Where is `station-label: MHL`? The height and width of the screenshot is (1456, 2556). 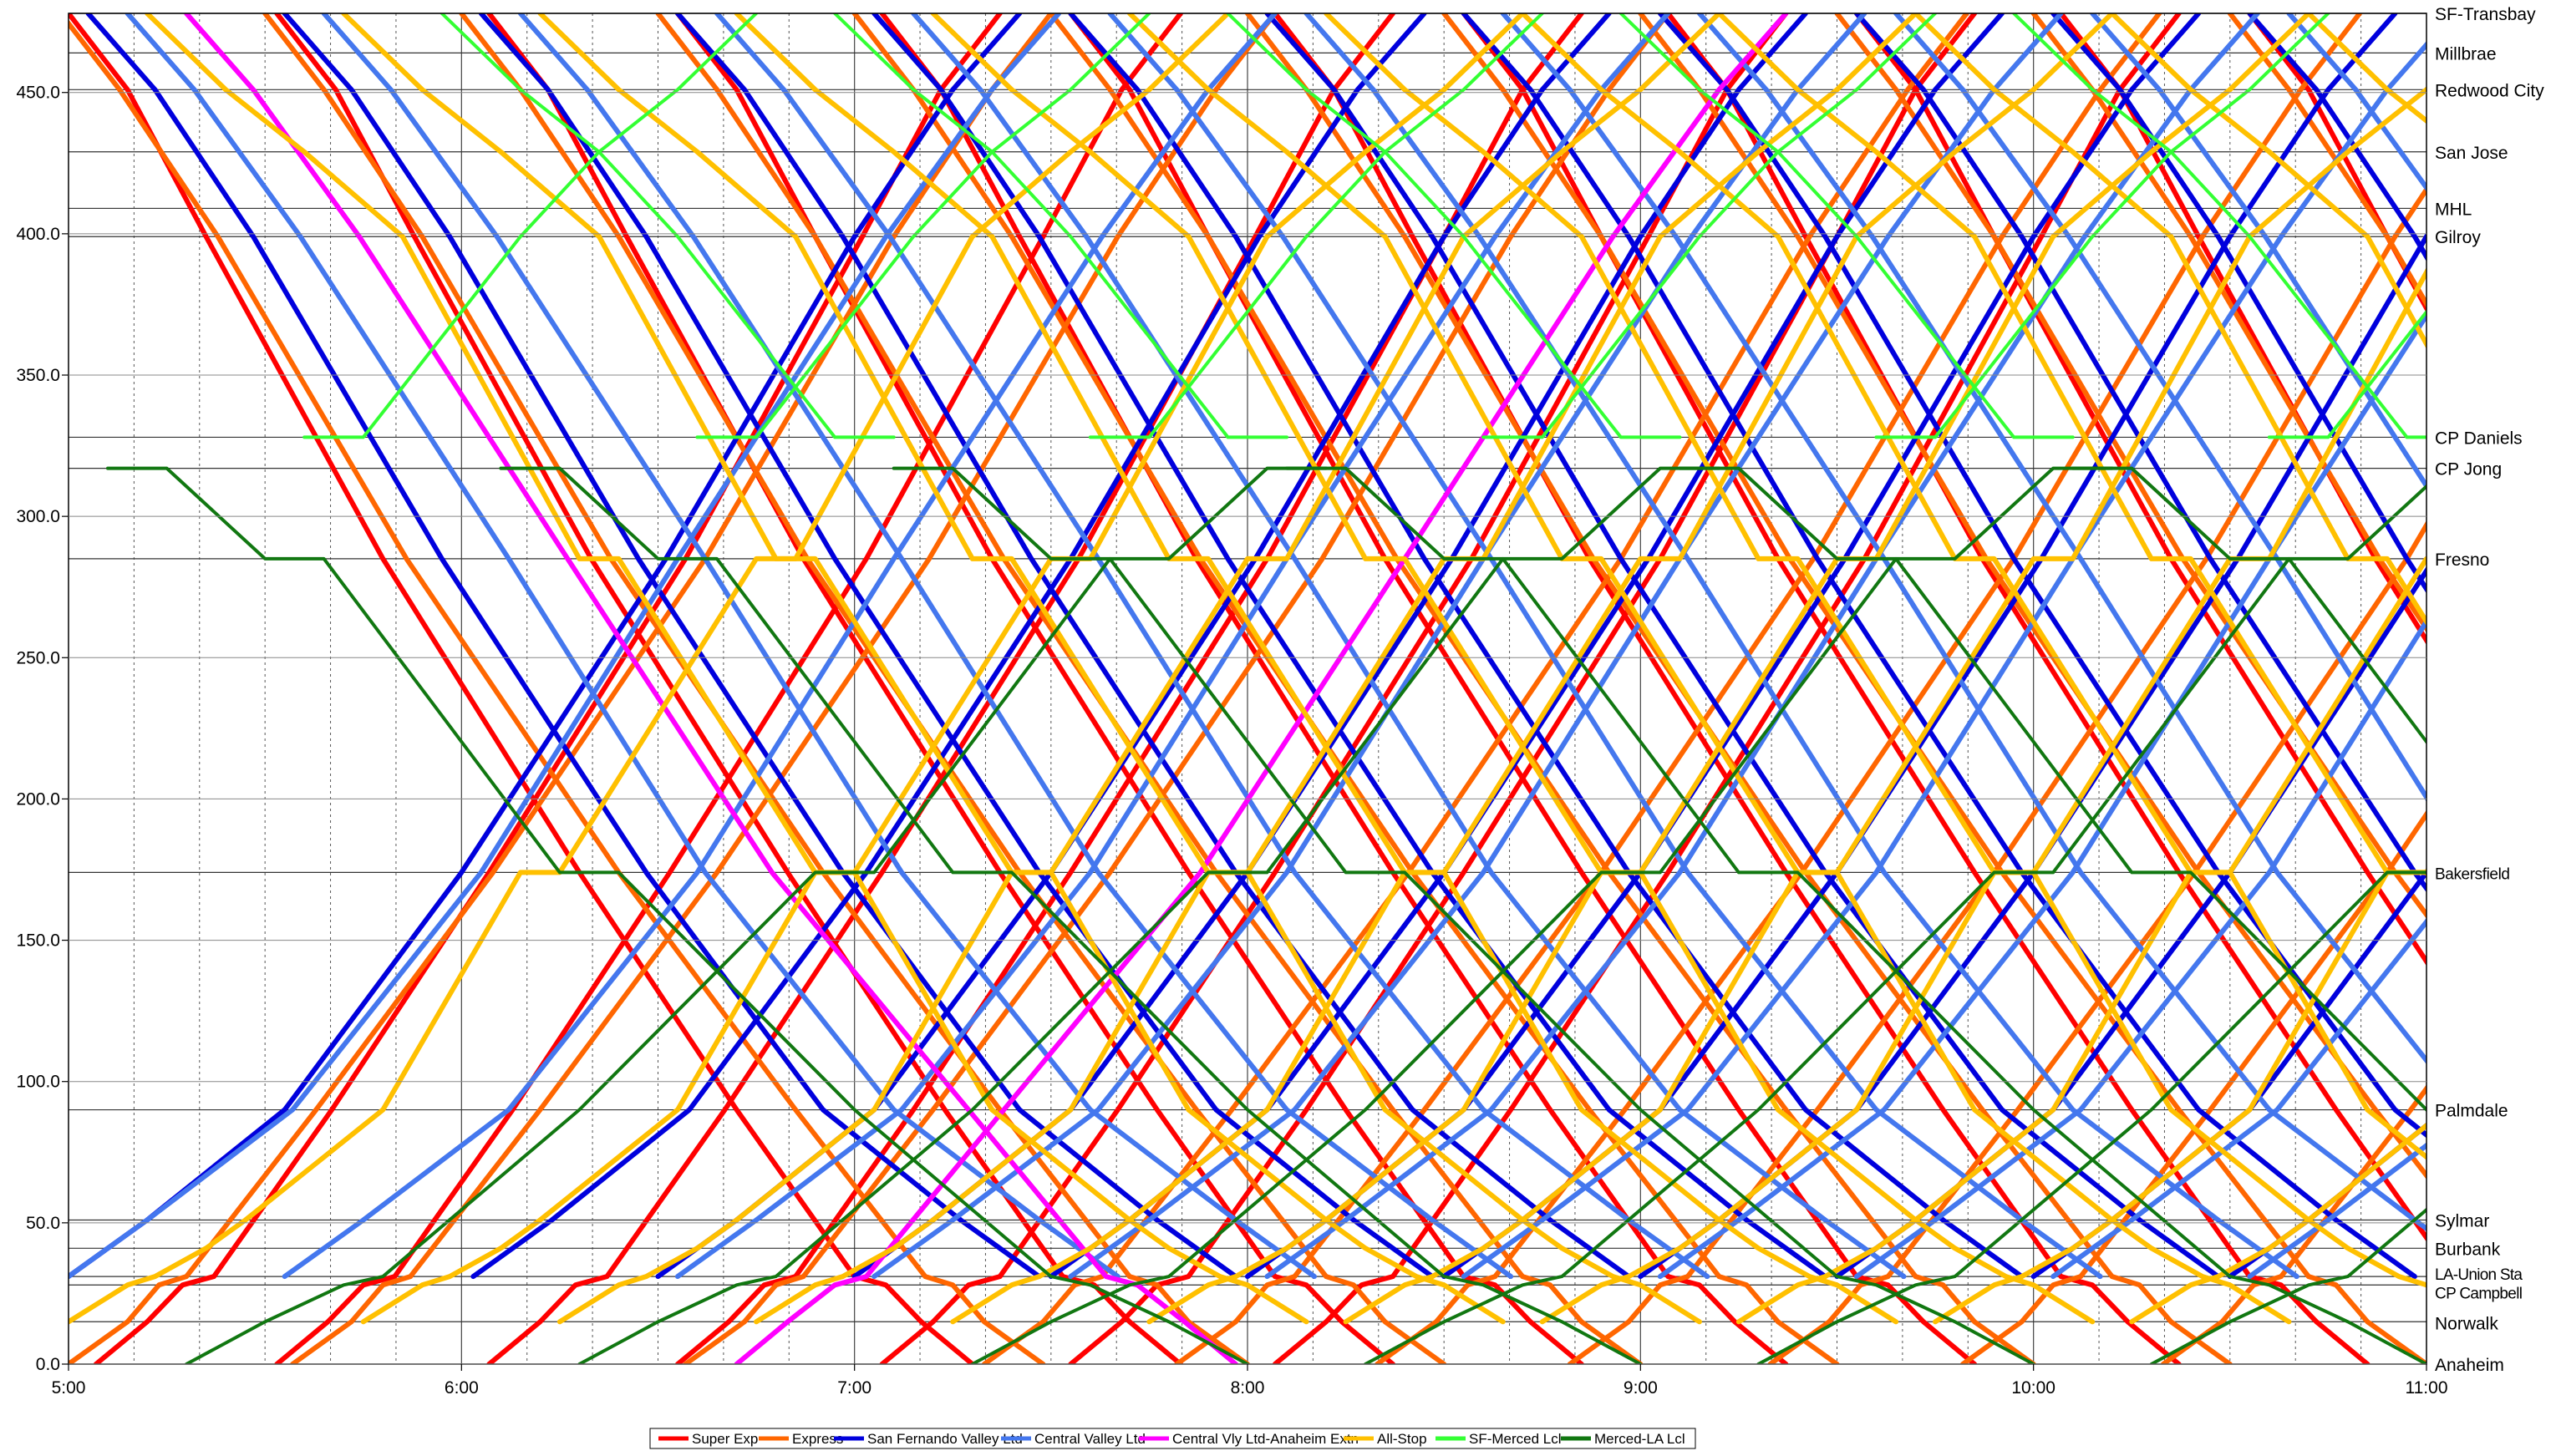 station-label: MHL is located at coordinates (2453, 209).